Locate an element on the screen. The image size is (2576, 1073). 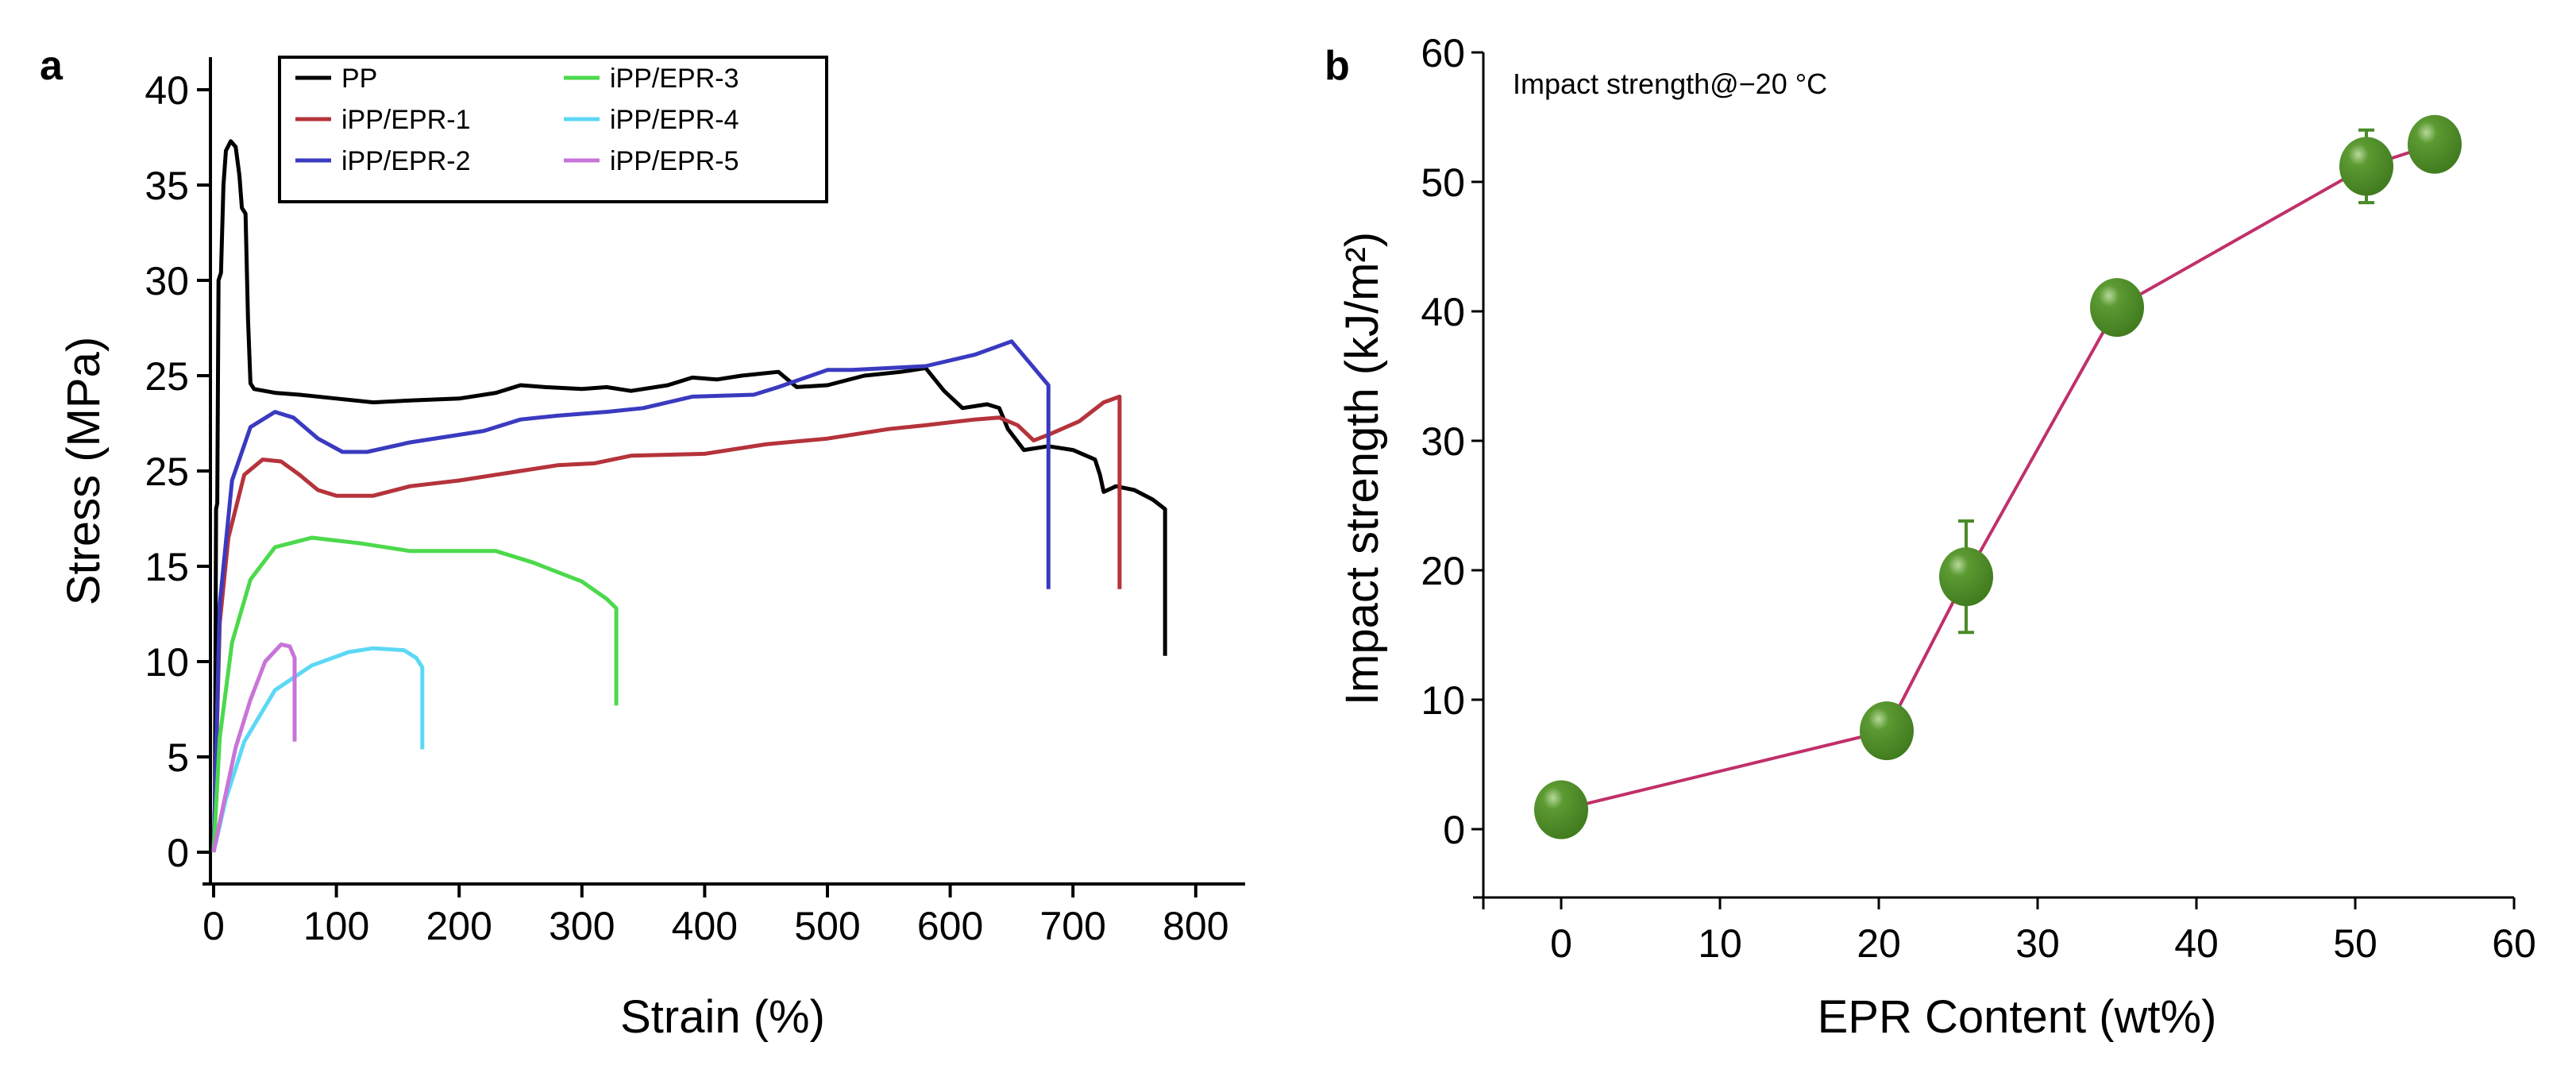
y-tick-label-b: 10 is located at coordinates (1443, 700).